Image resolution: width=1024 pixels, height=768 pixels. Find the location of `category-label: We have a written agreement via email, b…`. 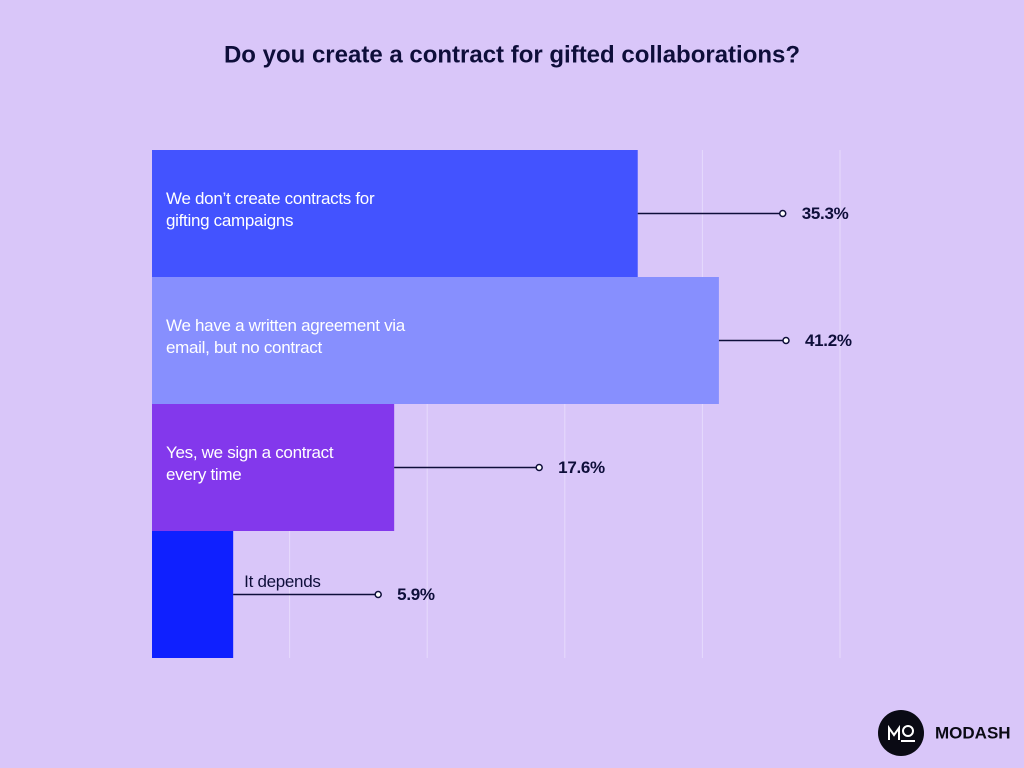

category-label: We have a written agreement via email, b… is located at coordinates (286, 336).